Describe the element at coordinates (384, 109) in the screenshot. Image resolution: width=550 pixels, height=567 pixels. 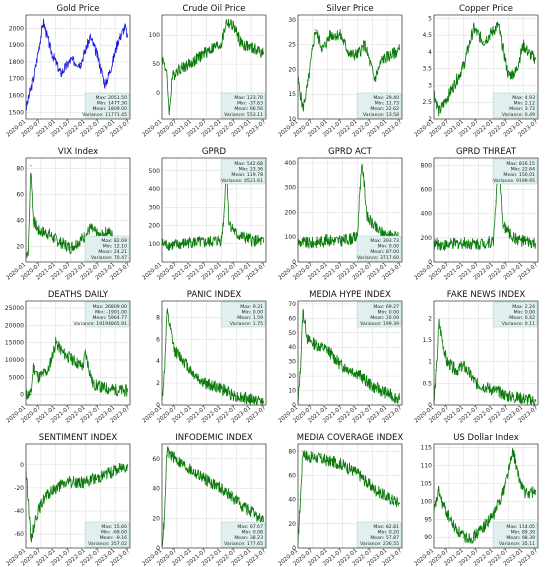
I see `stats-line: Mean: 22.62` at that location.